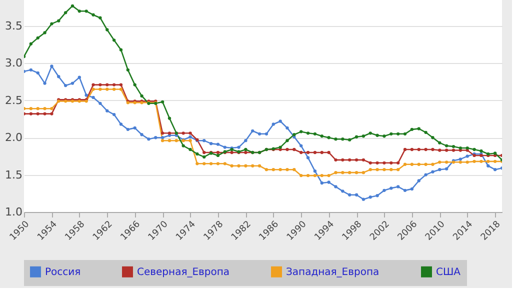 The image size is (516, 290). Describe the element at coordinates (13, 212) in the screenshot. I see `y-tick-label: 1.0` at that location.